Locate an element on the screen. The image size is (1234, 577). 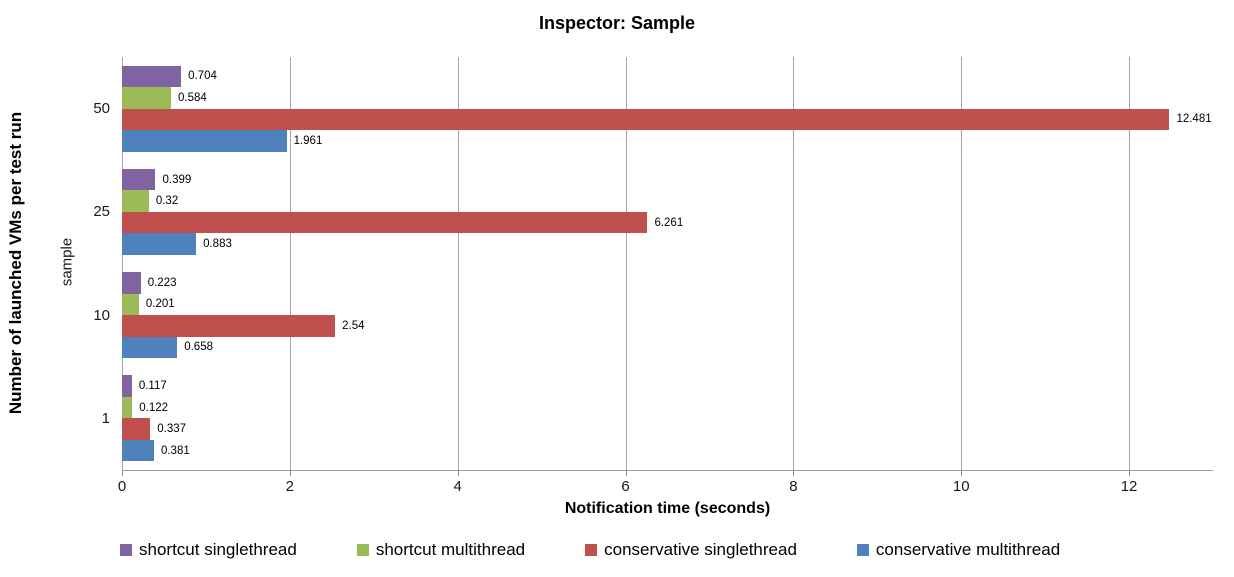
legend-label: conservative multithread is located at coordinates (968, 549).